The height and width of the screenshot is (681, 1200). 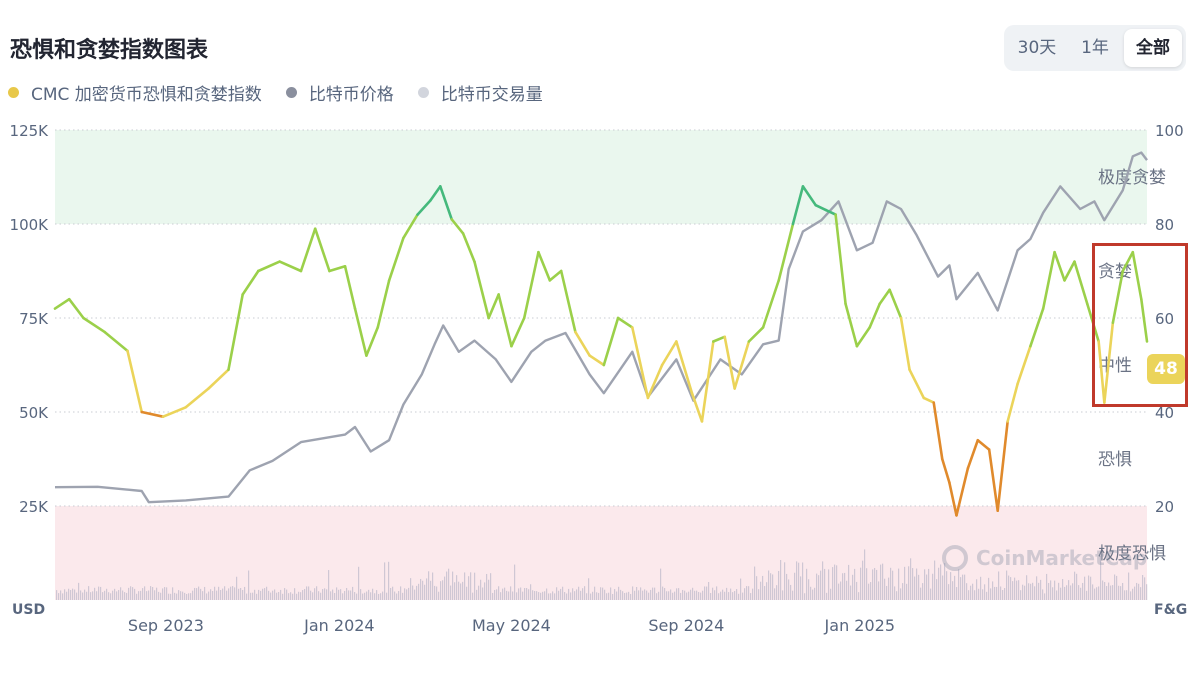 I want to click on left-axis-tick-label: 25K, so click(x=34, y=507).